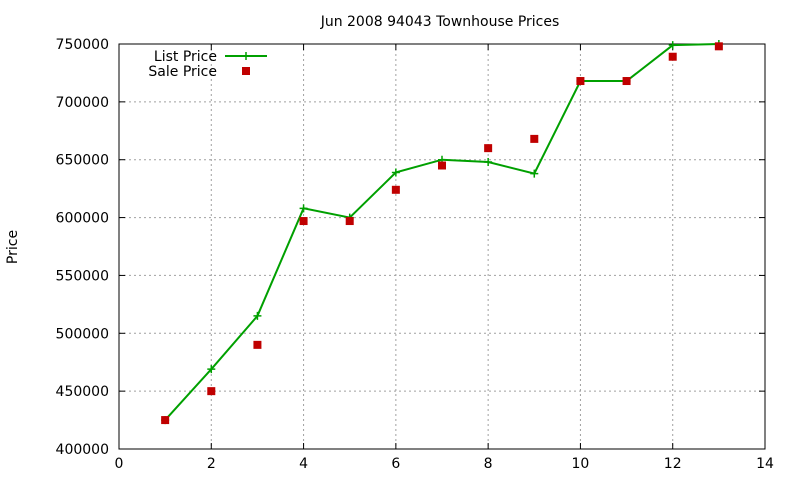 The height and width of the screenshot is (480, 800). I want to click on y-tick-label: 650000, so click(82, 161).